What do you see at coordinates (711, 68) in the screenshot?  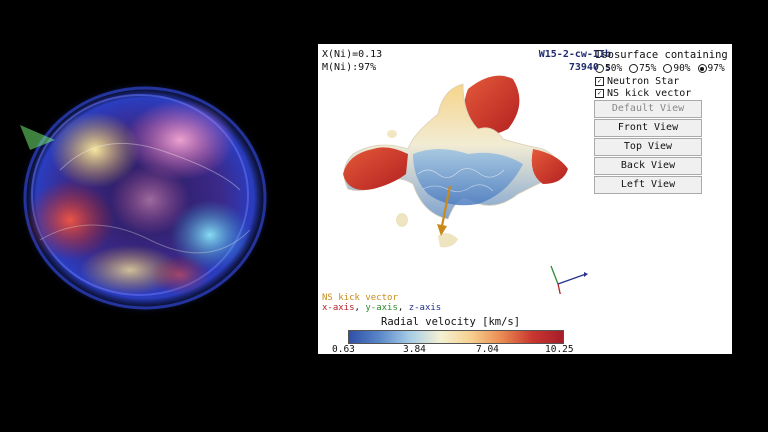 I see `isosurface-option-97: 97%` at bounding box center [711, 68].